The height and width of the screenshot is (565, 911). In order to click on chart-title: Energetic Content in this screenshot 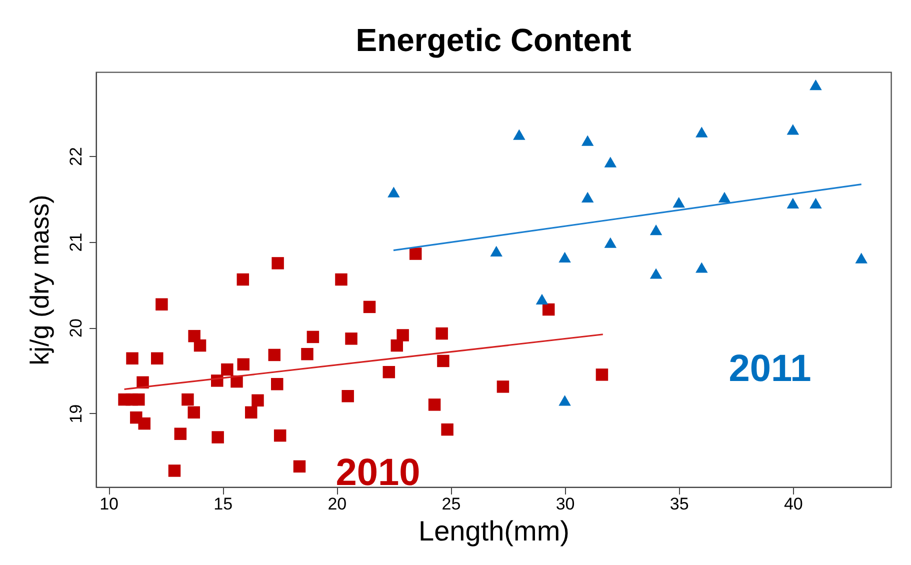, I will do `click(494, 40)`.